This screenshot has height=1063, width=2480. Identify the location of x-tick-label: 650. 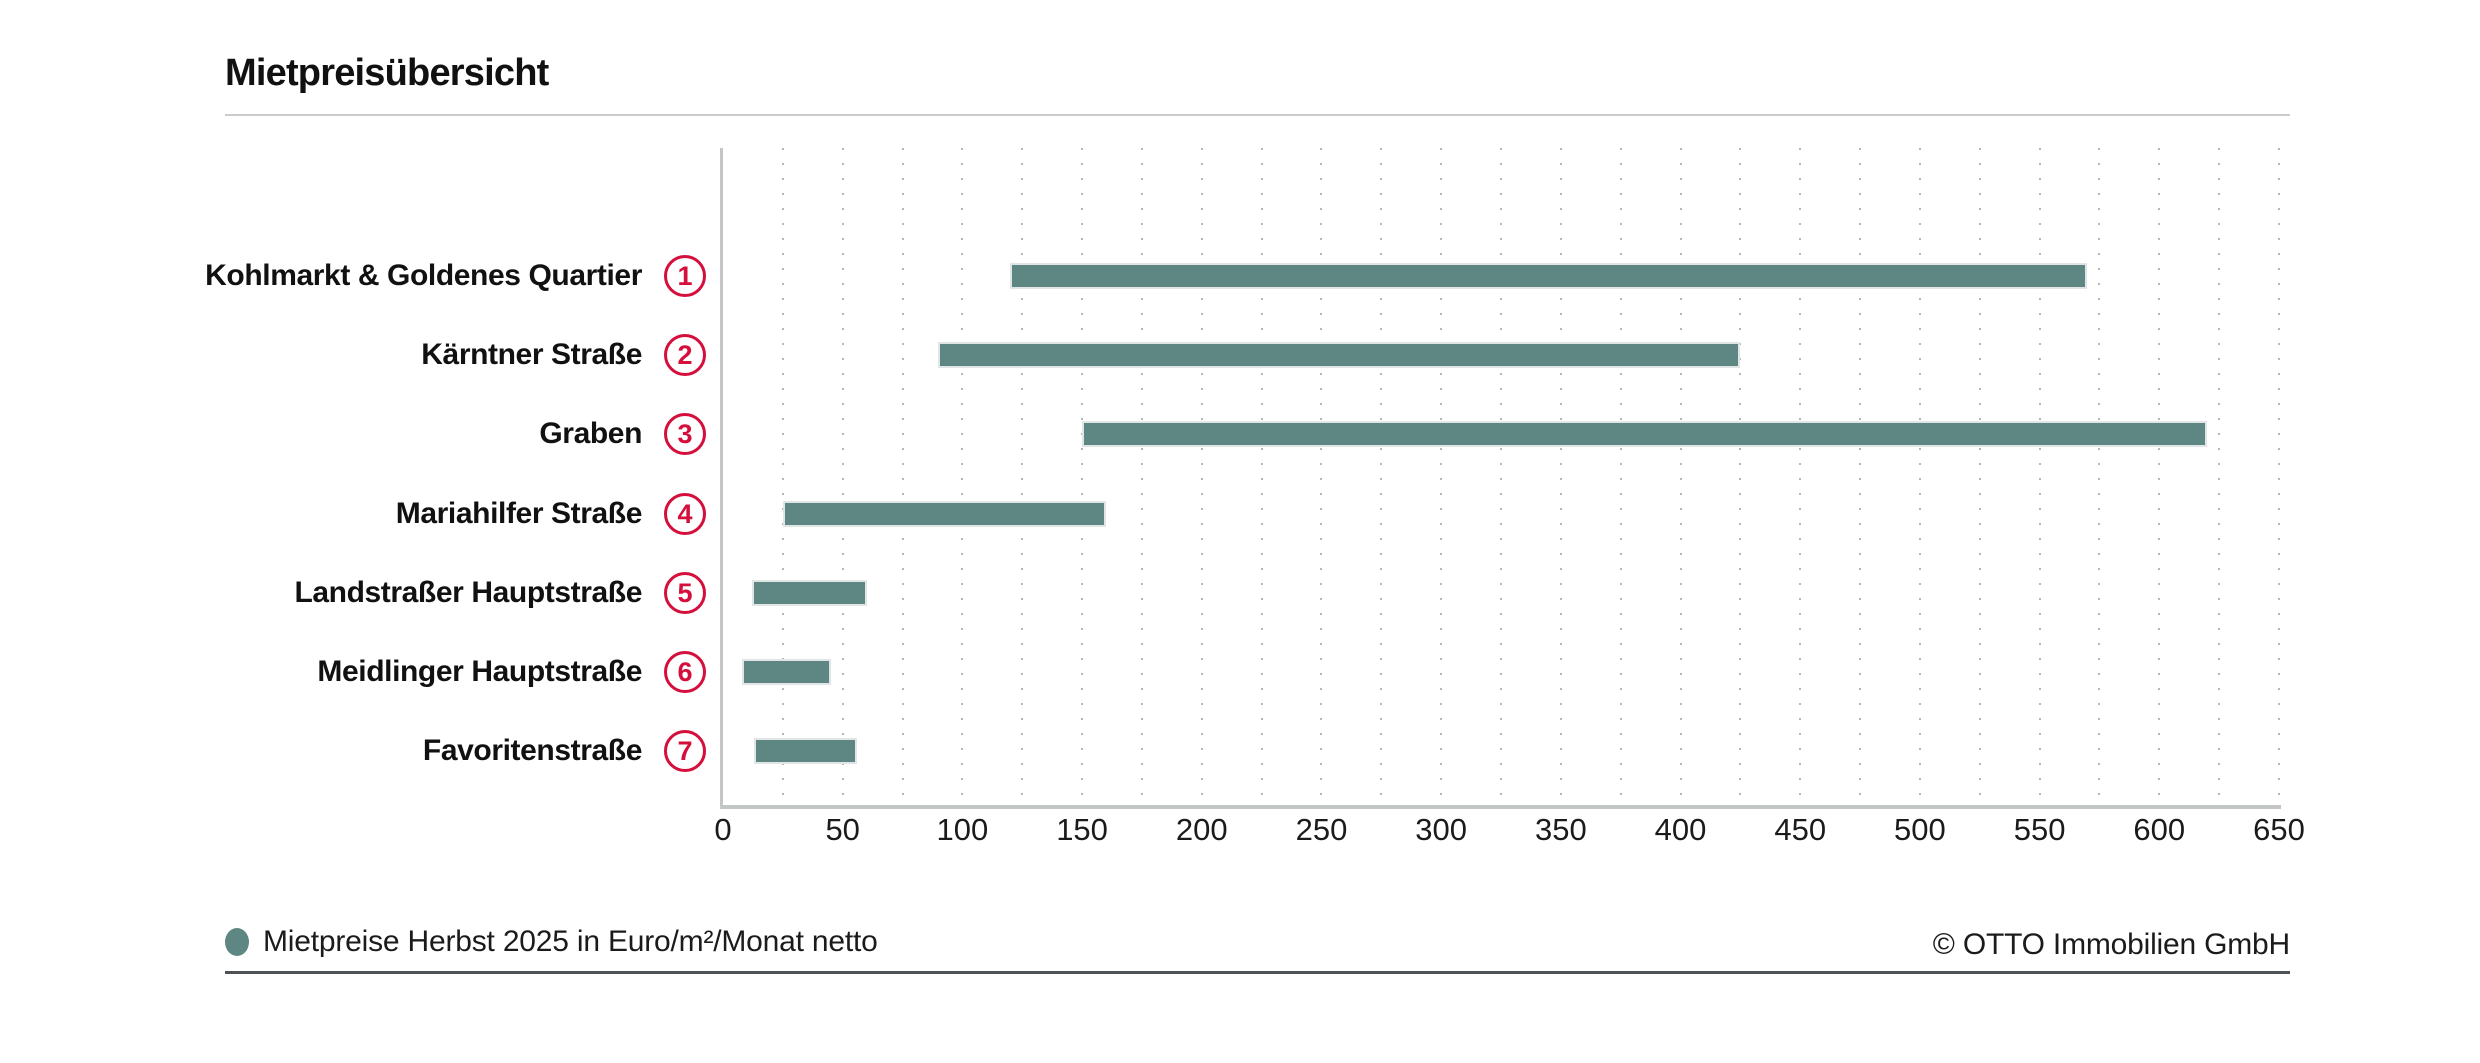
(2279, 829).